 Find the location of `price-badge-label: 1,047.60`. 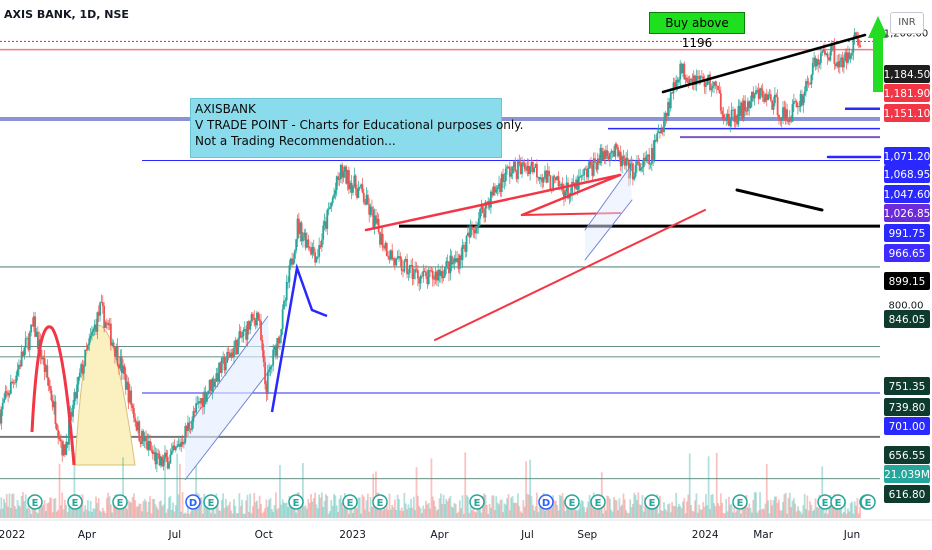

price-badge-label: 1,047.60 is located at coordinates (907, 195).